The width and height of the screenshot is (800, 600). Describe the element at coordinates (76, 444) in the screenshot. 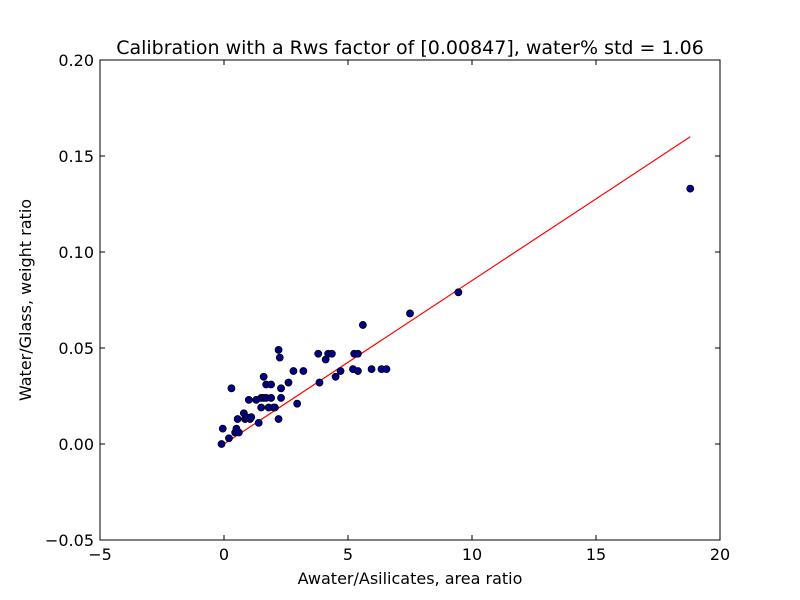

I see `y-tick-label: 0.00` at that location.